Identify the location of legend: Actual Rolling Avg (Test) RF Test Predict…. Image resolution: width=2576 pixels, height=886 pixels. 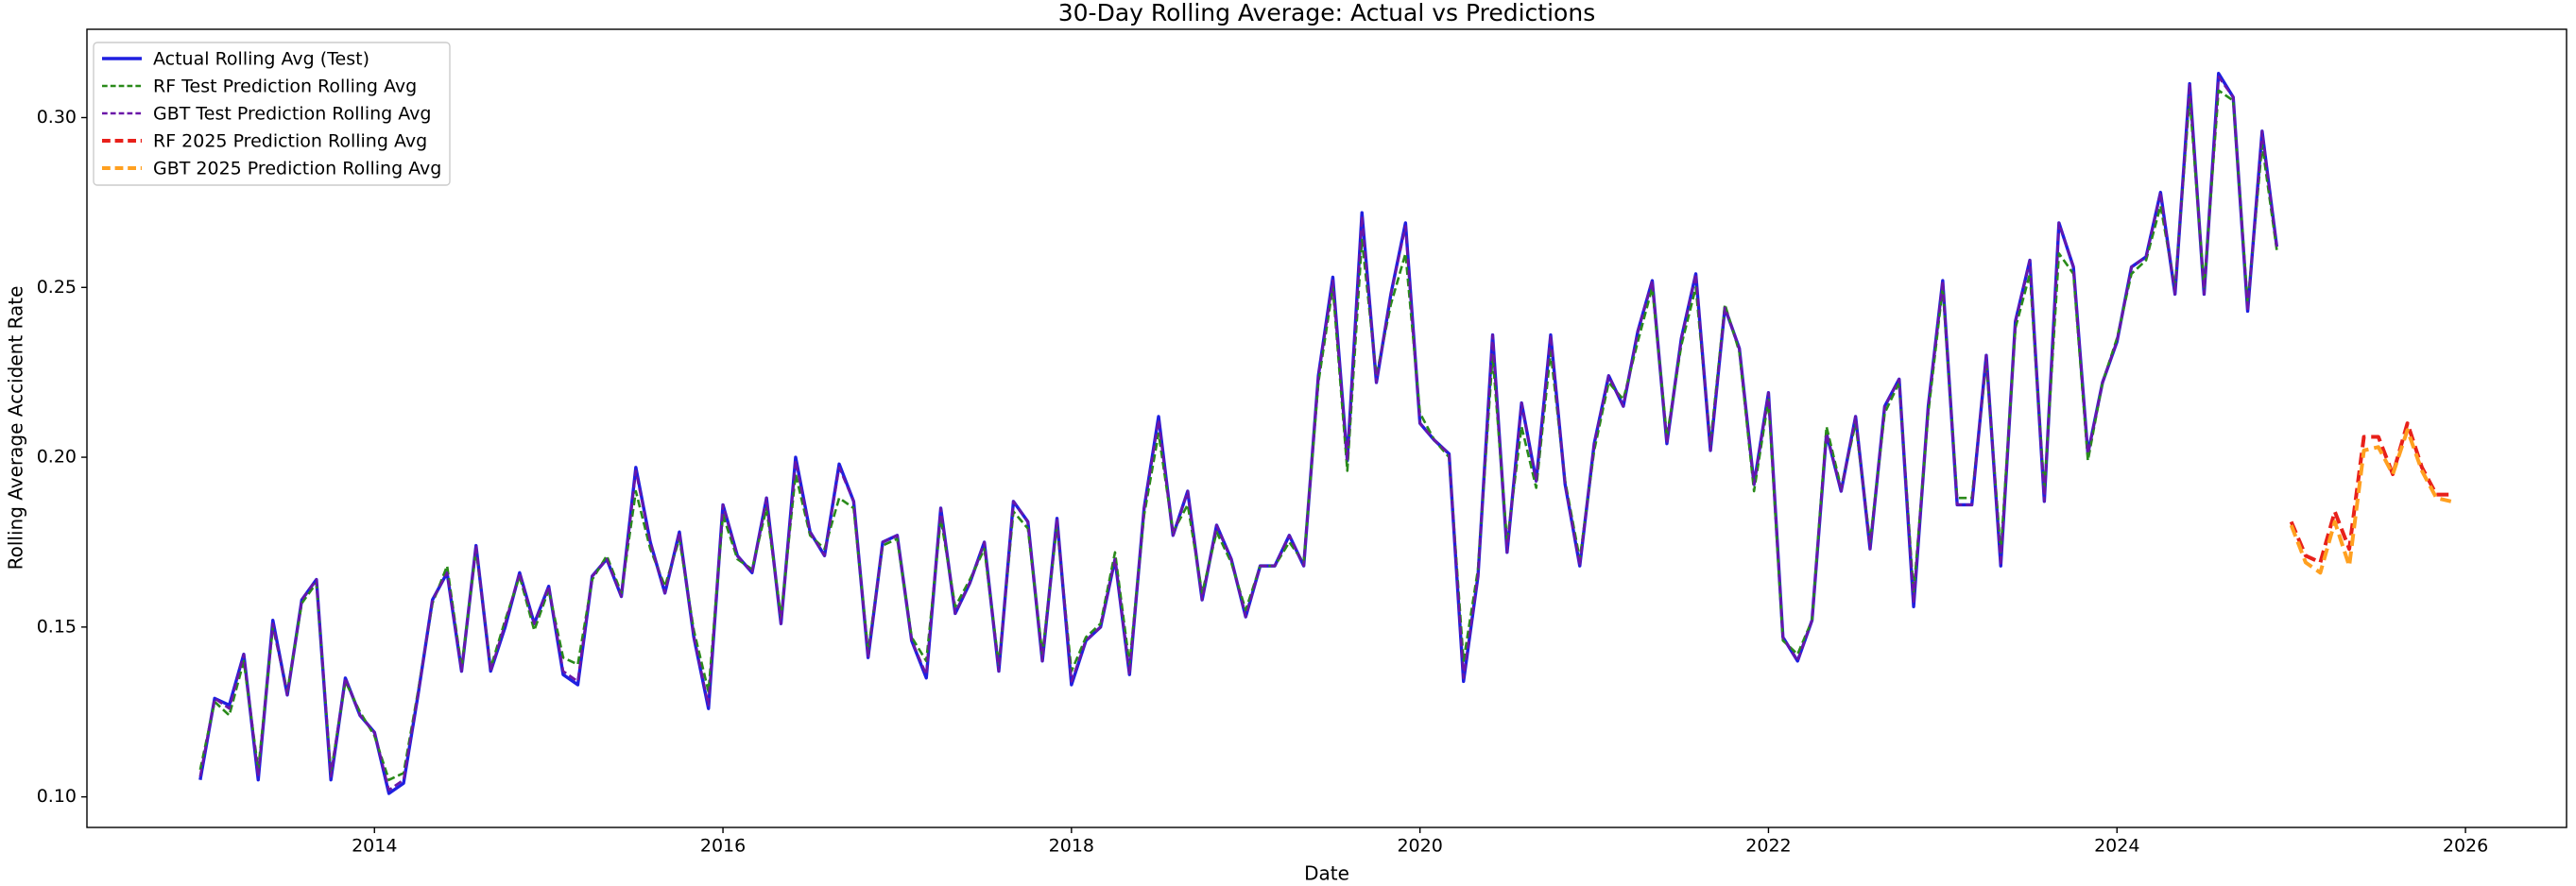
(272, 114).